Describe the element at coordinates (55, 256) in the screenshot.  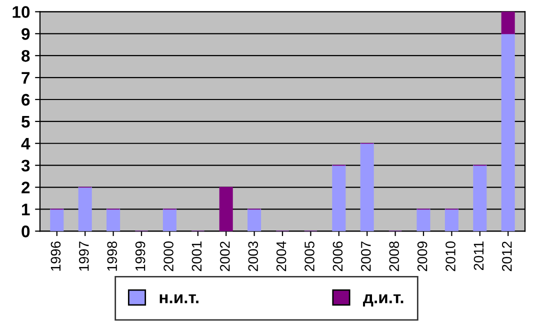
I see `x-tick-label: 1996` at that location.